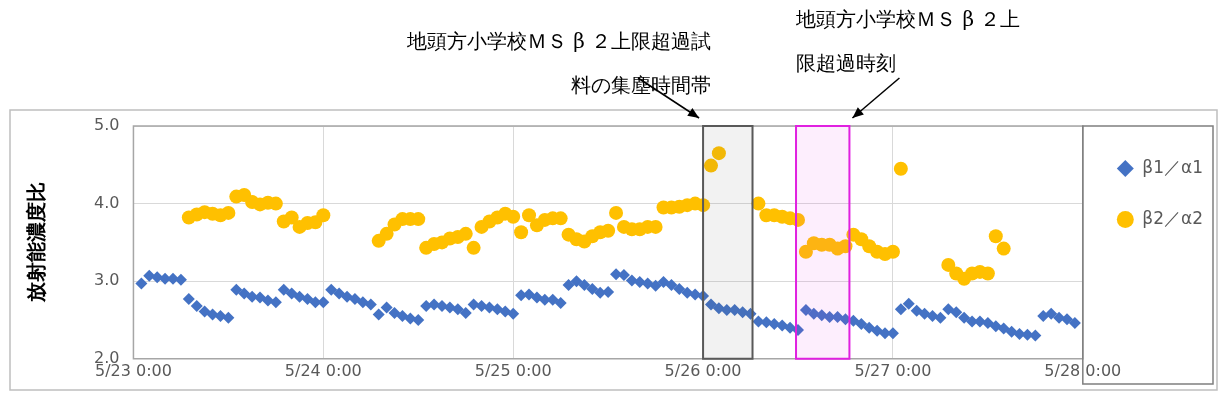  I want to click on x-tick-label: 5/26 0:00, so click(703, 370).